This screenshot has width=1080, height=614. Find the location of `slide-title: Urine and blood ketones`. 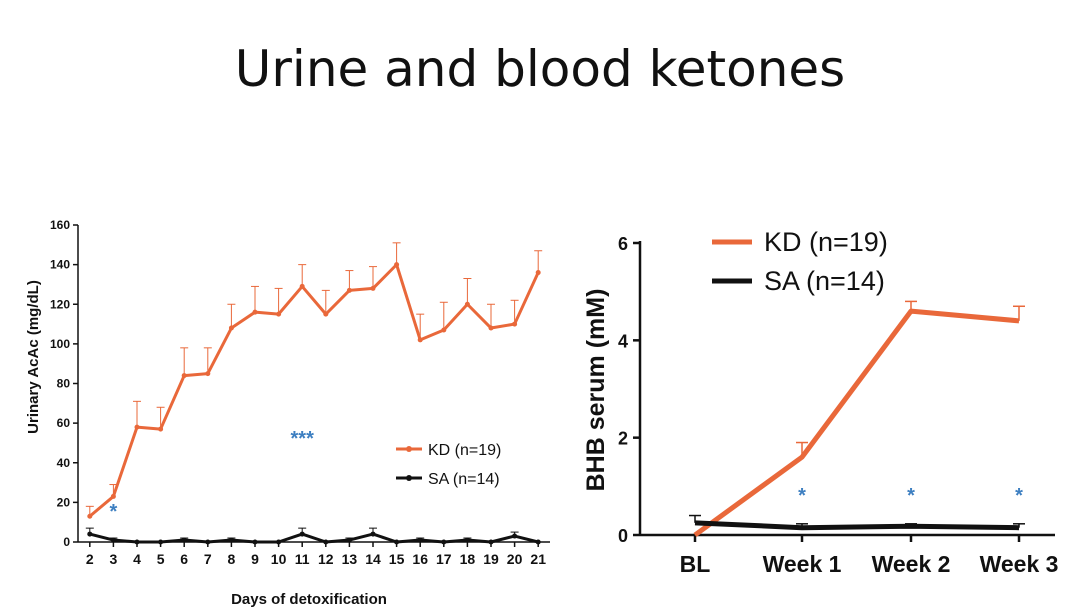

slide-title: Urine and blood ketones is located at coordinates (540, 69).